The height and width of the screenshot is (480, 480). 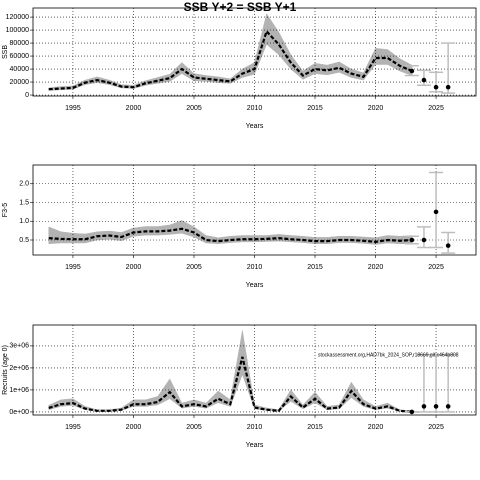 What do you see at coordinates (27, 95) in the screenshot?
I see `y-tick-label: 0` at bounding box center [27, 95].